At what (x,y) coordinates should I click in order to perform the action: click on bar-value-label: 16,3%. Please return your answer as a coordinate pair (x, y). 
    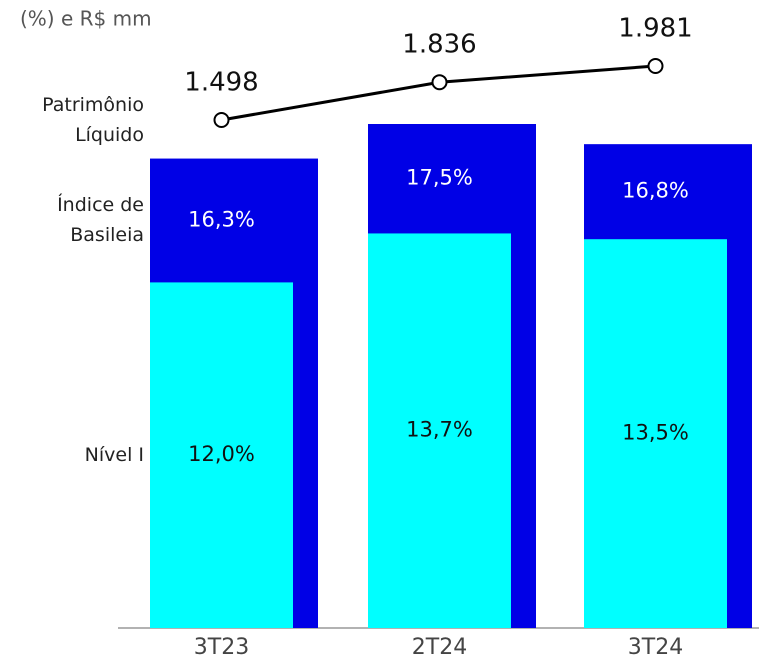
    Looking at the image, I should click on (221, 219).